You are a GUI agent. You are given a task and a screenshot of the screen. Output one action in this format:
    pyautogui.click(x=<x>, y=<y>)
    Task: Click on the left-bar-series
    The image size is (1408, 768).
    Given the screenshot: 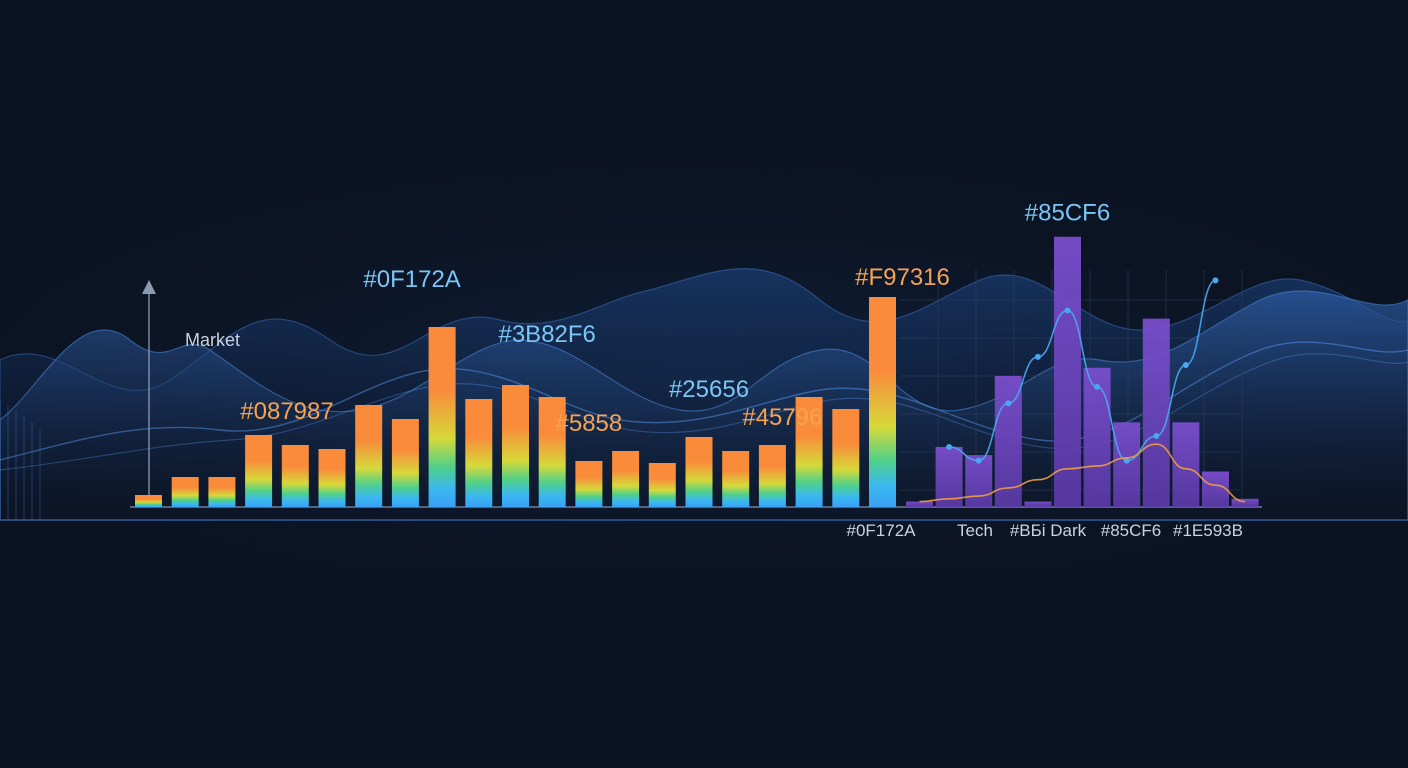 What is the action you would take?
    pyautogui.click(x=515, y=402)
    